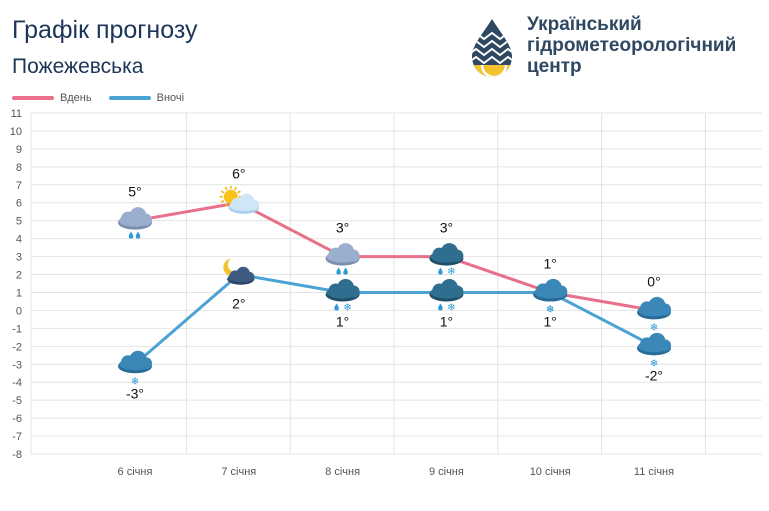  Describe the element at coordinates (17, 347) in the screenshot. I see `y-tick-label: -2` at that location.